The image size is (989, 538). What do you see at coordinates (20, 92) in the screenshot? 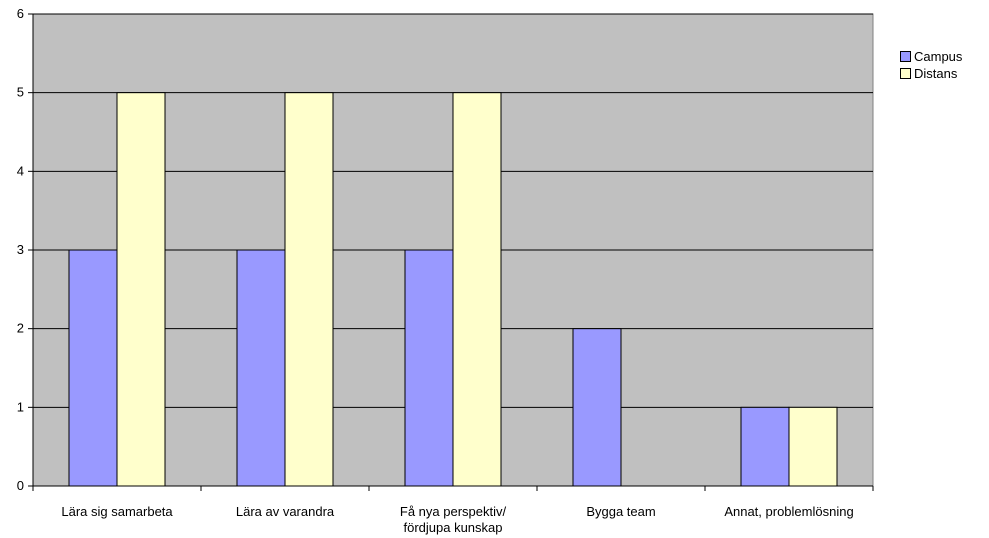
I see `y-tick-label: 5` at bounding box center [20, 92].